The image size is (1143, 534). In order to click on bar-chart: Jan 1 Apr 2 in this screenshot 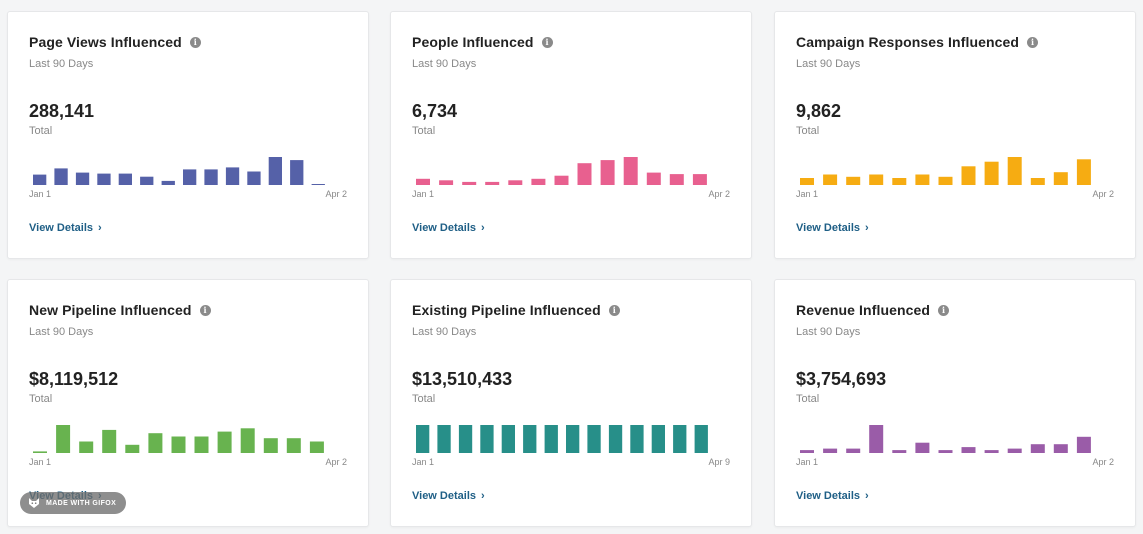, I will do `click(955, 446)`.